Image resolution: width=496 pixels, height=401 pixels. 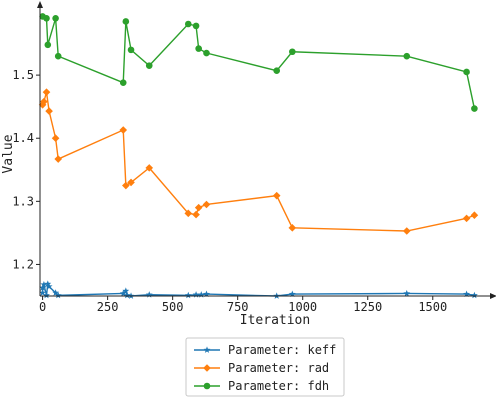 What do you see at coordinates (23, 201) in the screenshot?
I see `y-tick-label: 1.3` at bounding box center [23, 201].